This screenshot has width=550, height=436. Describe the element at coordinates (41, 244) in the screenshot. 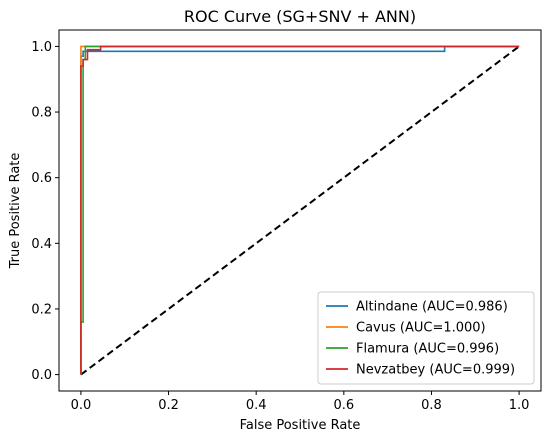

I see `y-tick-label: 0.4` at that location.